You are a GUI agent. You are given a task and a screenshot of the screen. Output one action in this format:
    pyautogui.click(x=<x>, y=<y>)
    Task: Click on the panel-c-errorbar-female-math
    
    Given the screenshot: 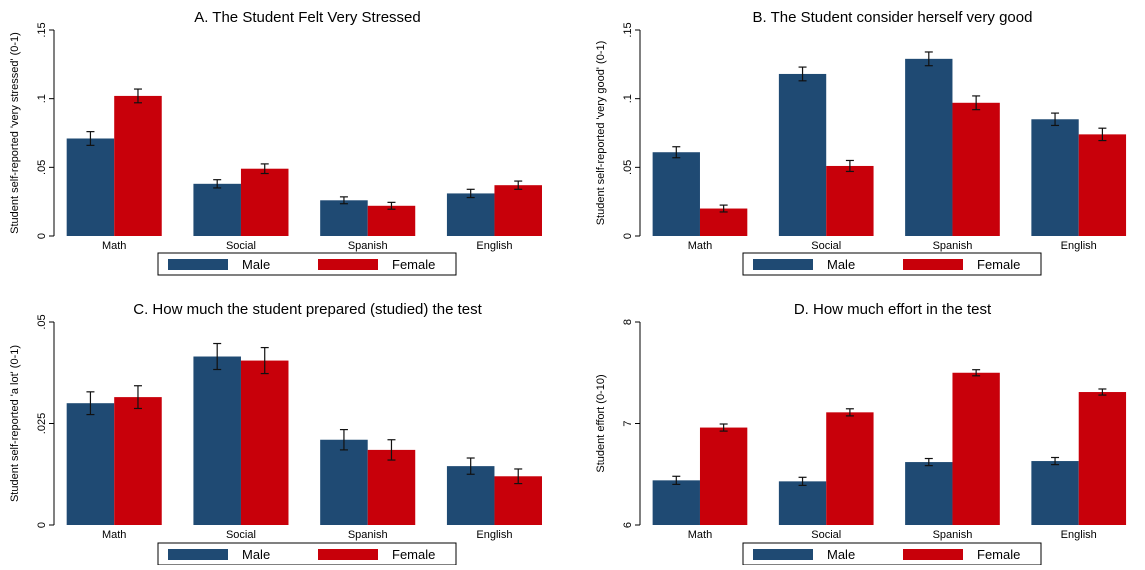 What is the action you would take?
    pyautogui.click(x=137, y=397)
    